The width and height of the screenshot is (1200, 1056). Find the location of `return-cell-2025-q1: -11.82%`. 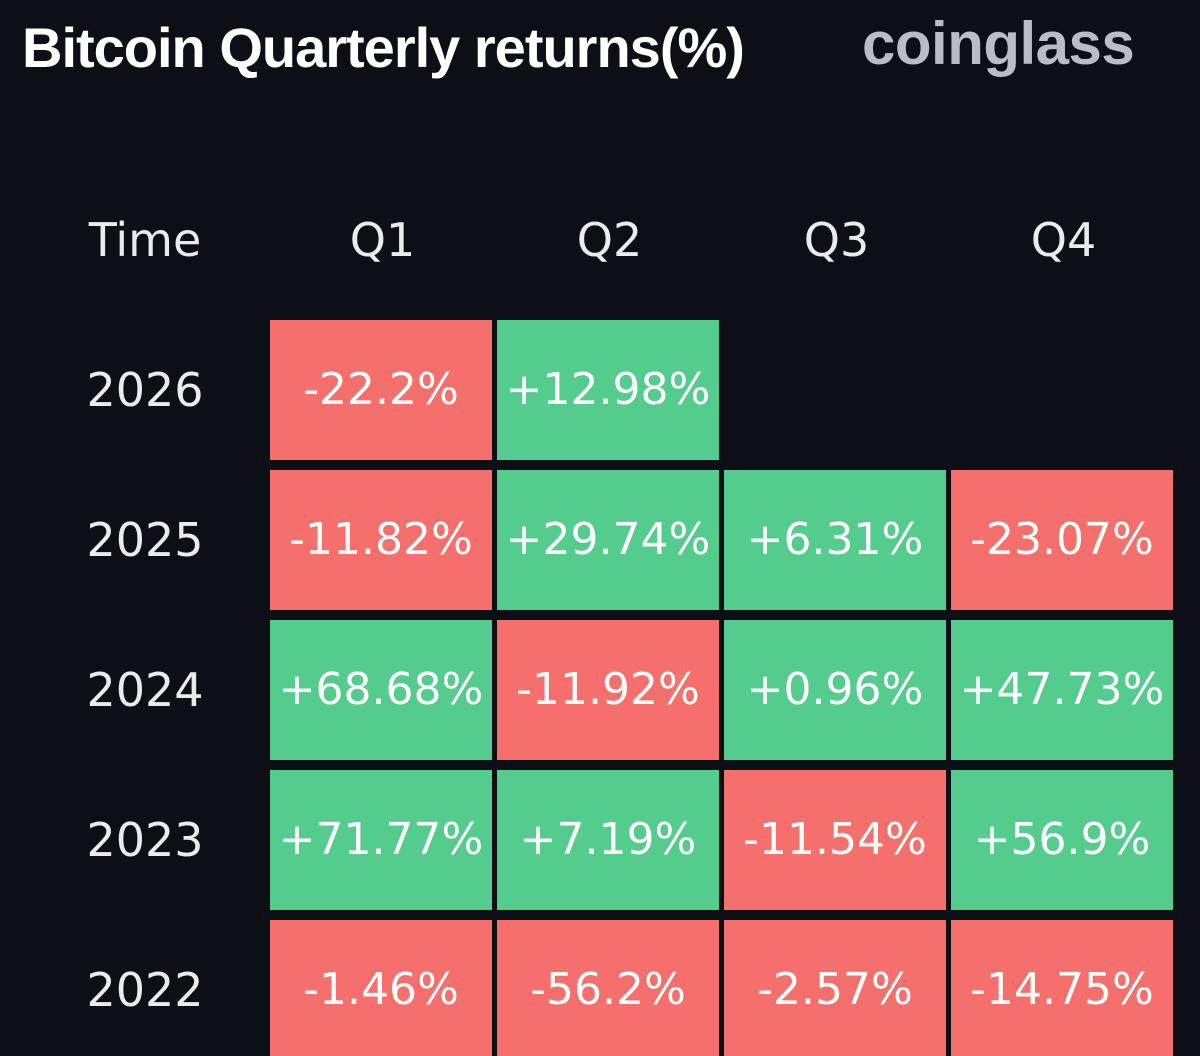

return-cell-2025-q1: -11.82% is located at coordinates (381, 540).